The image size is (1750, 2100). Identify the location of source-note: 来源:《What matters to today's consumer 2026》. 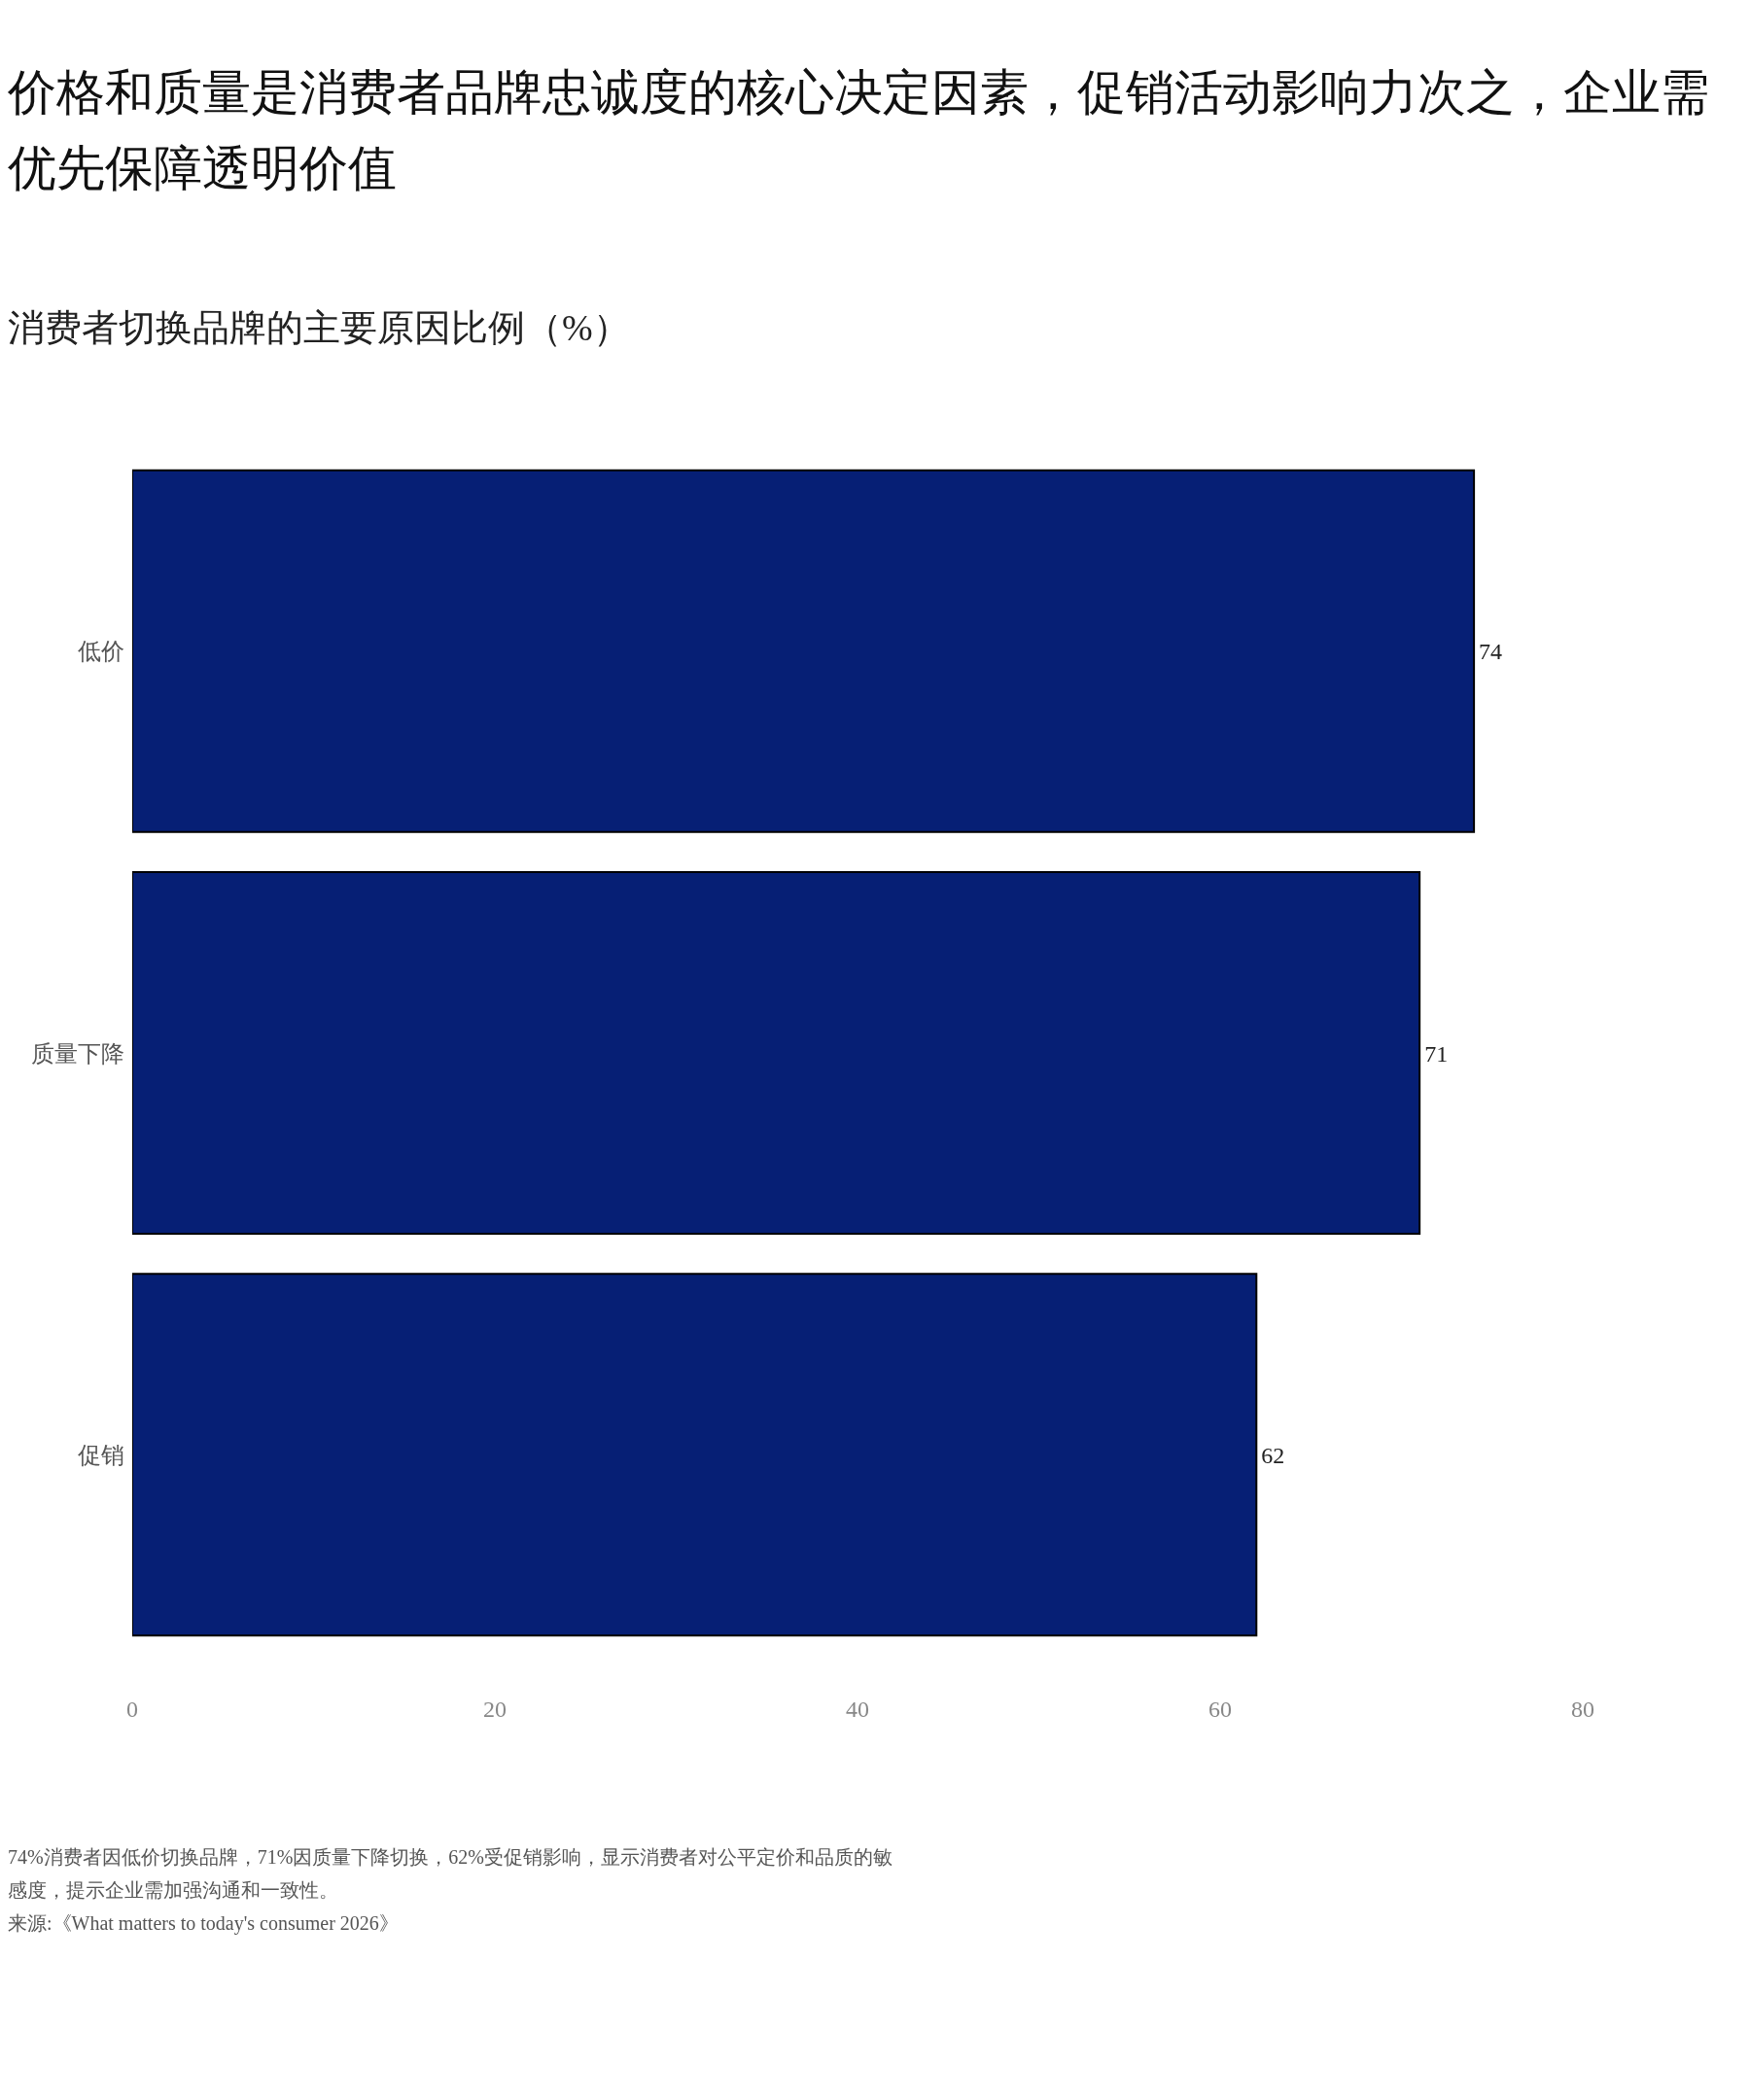
(204, 1924).